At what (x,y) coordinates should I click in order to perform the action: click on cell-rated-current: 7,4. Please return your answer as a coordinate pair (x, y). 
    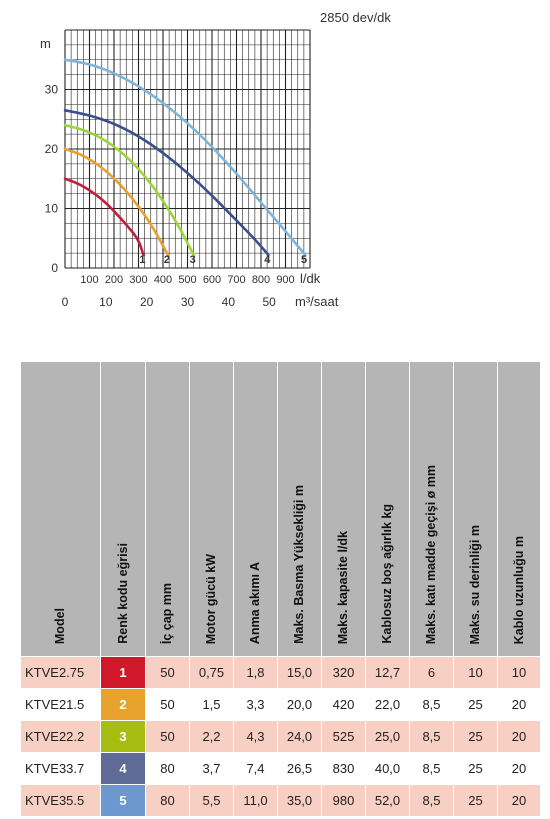
    Looking at the image, I should click on (255, 768).